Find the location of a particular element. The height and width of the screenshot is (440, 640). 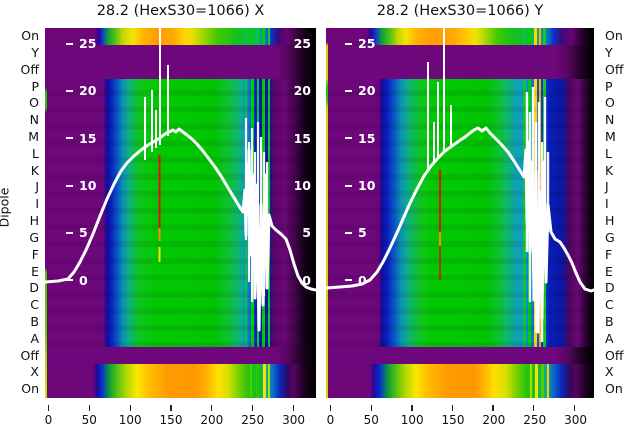

category-label: P is located at coordinates (609, 86).